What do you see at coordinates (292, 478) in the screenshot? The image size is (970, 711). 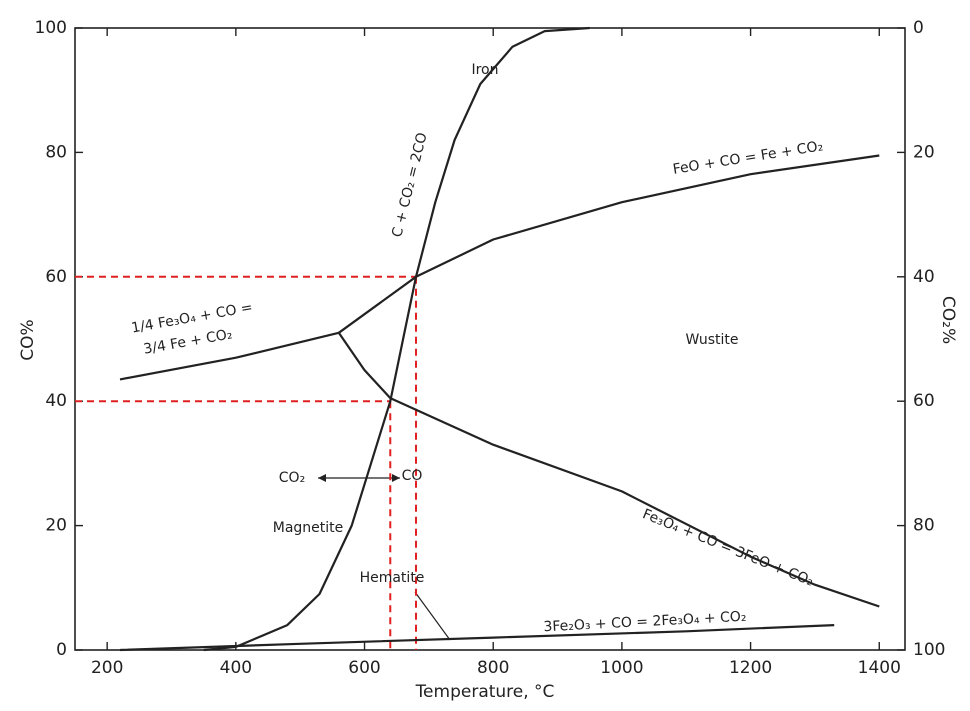 I see `region-label: CO₂` at bounding box center [292, 478].